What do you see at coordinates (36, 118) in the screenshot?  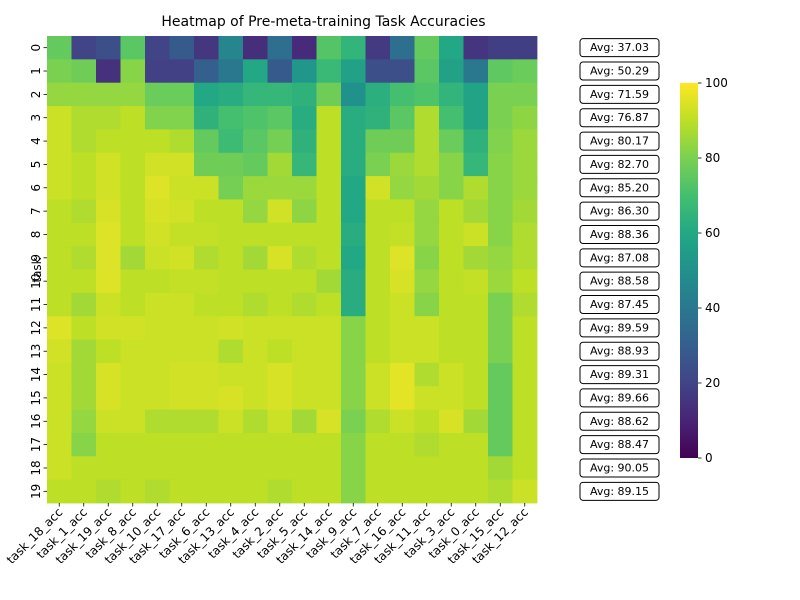 I see `y-tick-label: 3` at bounding box center [36, 118].